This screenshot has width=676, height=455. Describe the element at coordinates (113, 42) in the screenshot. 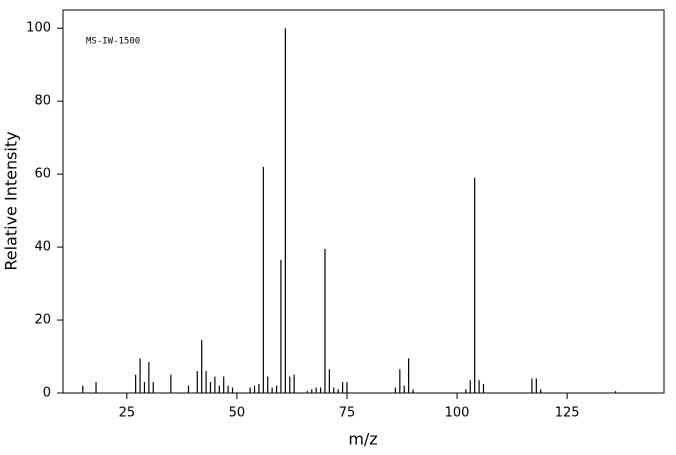

I see `annotation: MS-IW-1500` at that location.